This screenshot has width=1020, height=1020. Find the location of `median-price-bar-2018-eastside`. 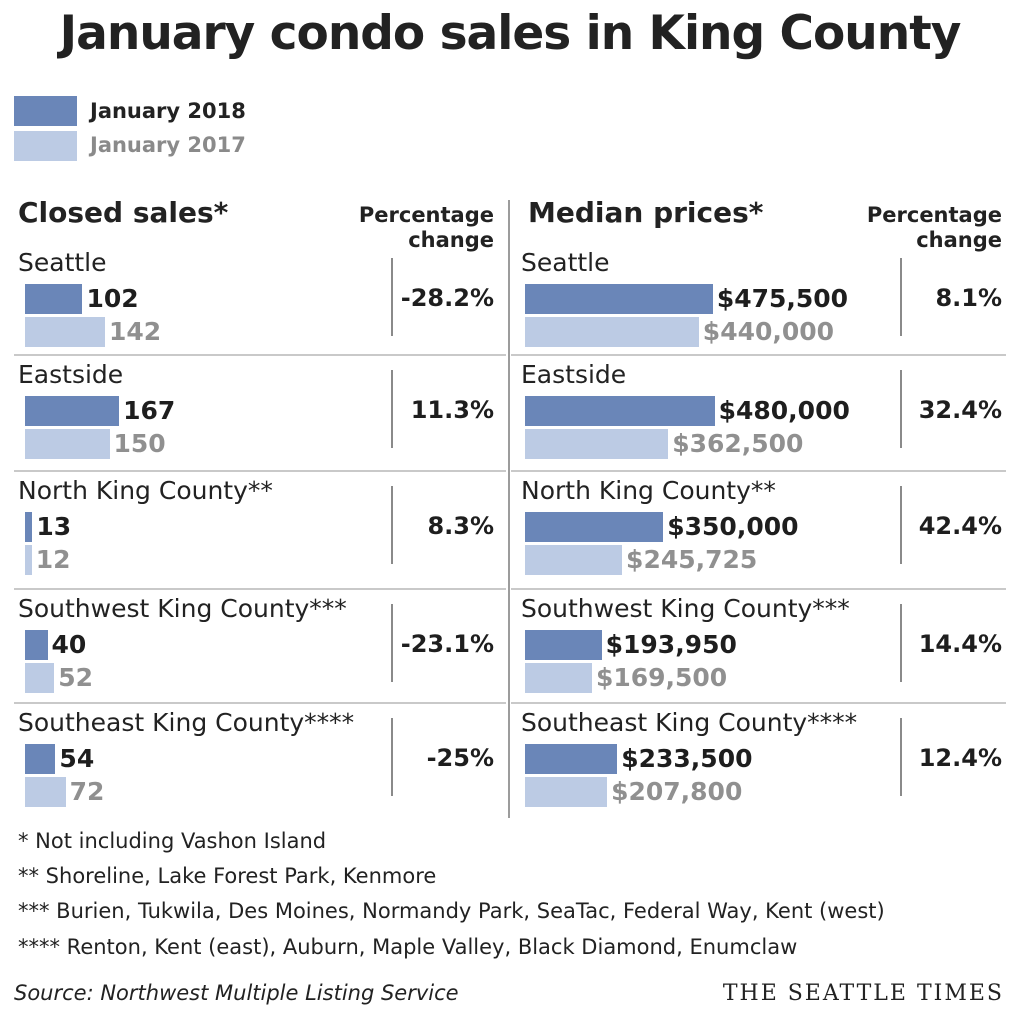

median-price-bar-2018-eastside is located at coordinates (620, 411).